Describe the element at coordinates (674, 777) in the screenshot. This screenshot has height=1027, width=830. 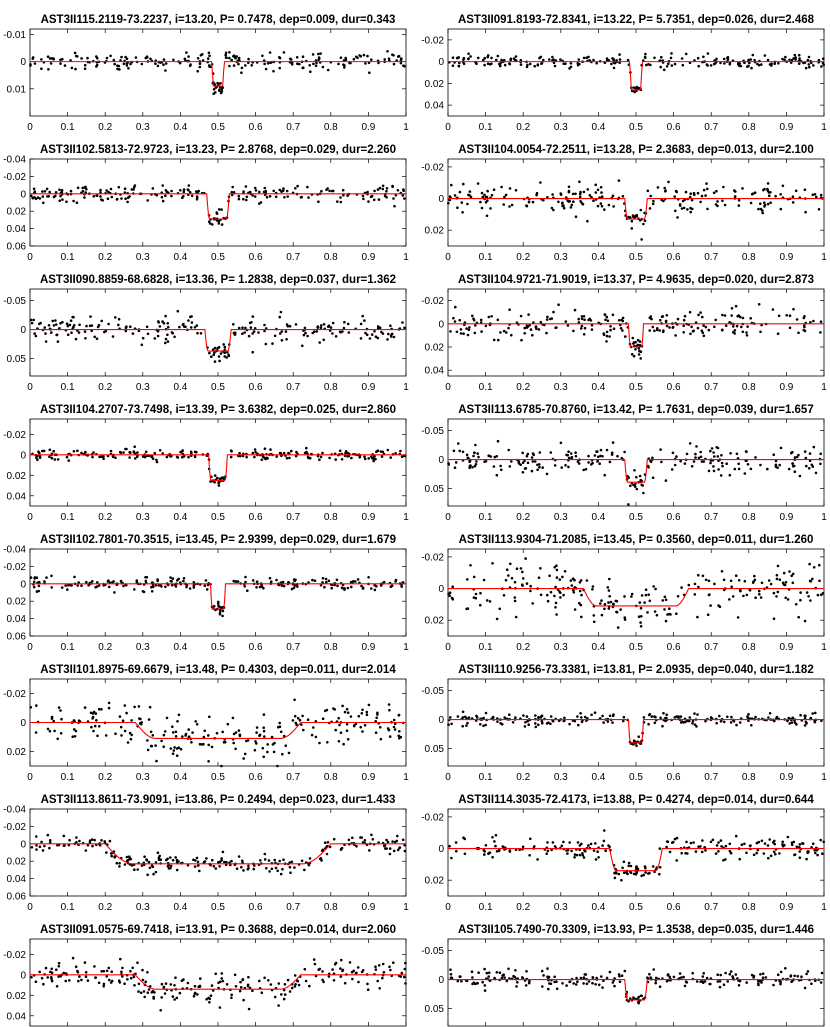
I see `x-tick-label: 0.6` at that location.